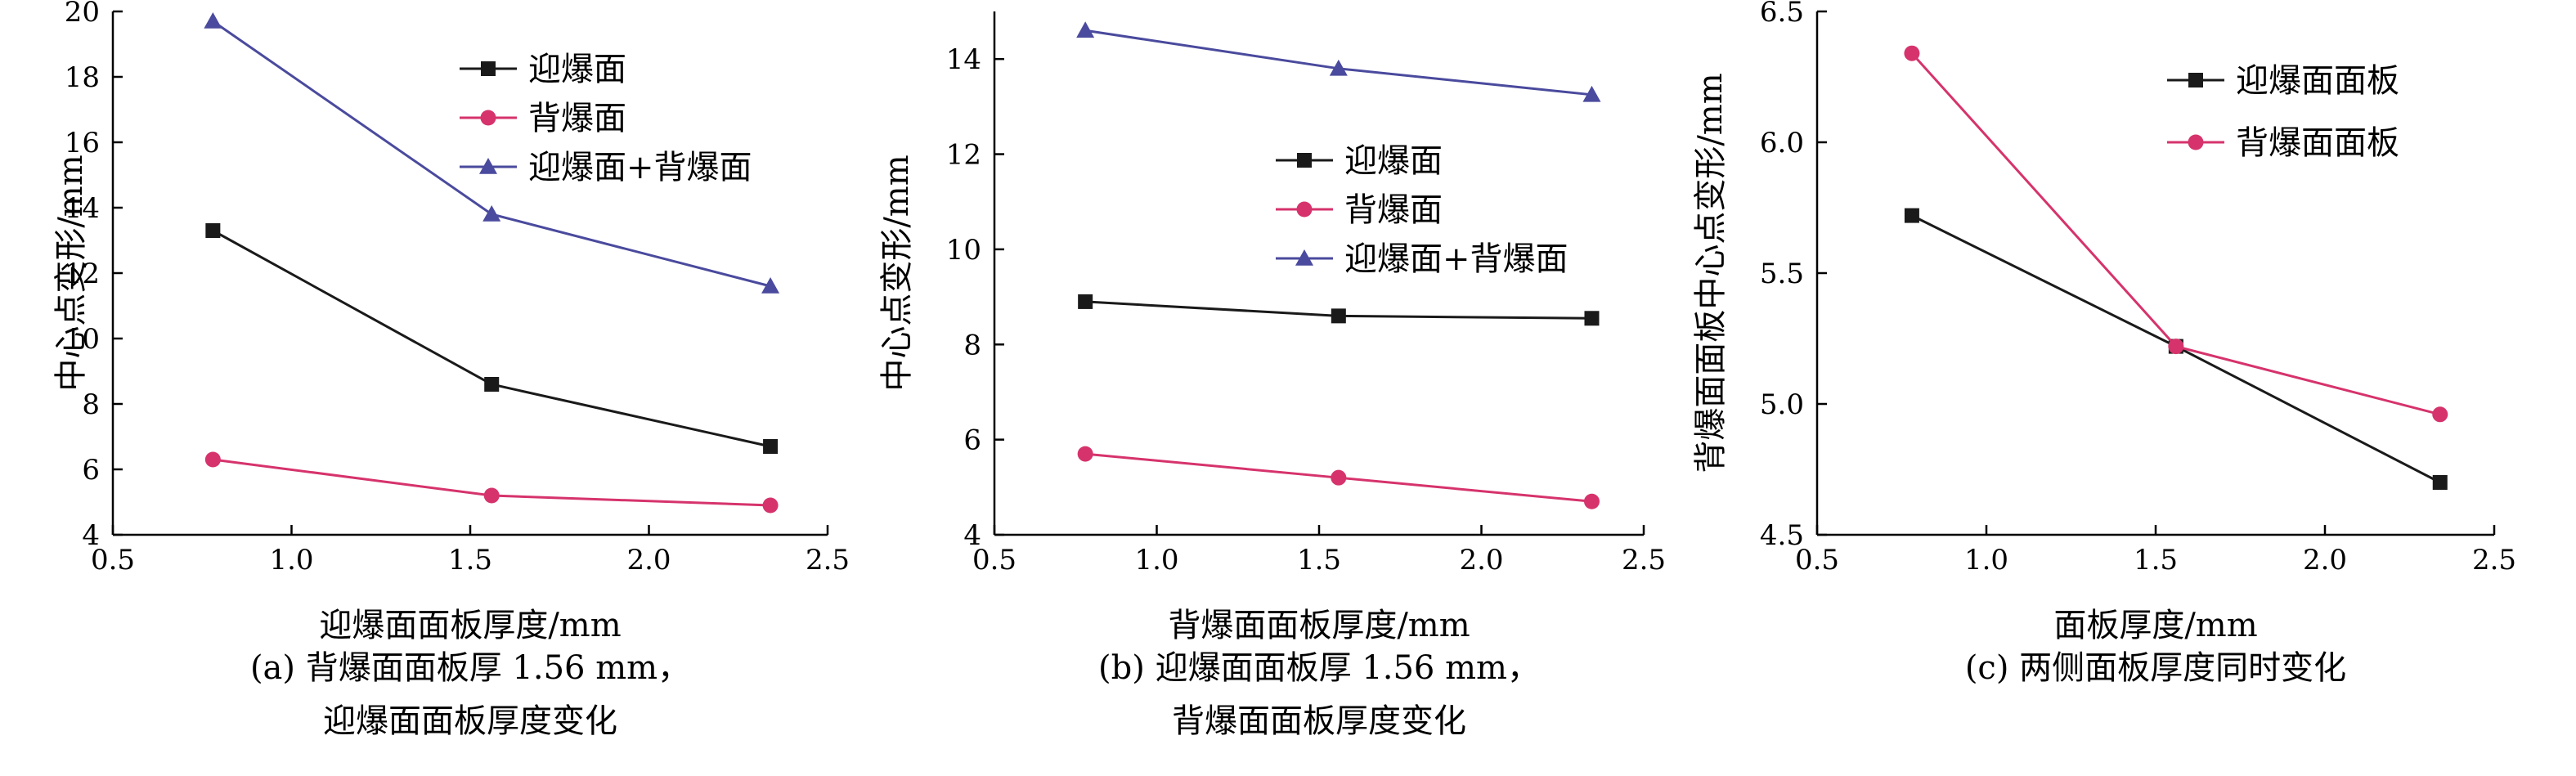  I want to click on y-tick-label: 6.0, so click(1782, 143).